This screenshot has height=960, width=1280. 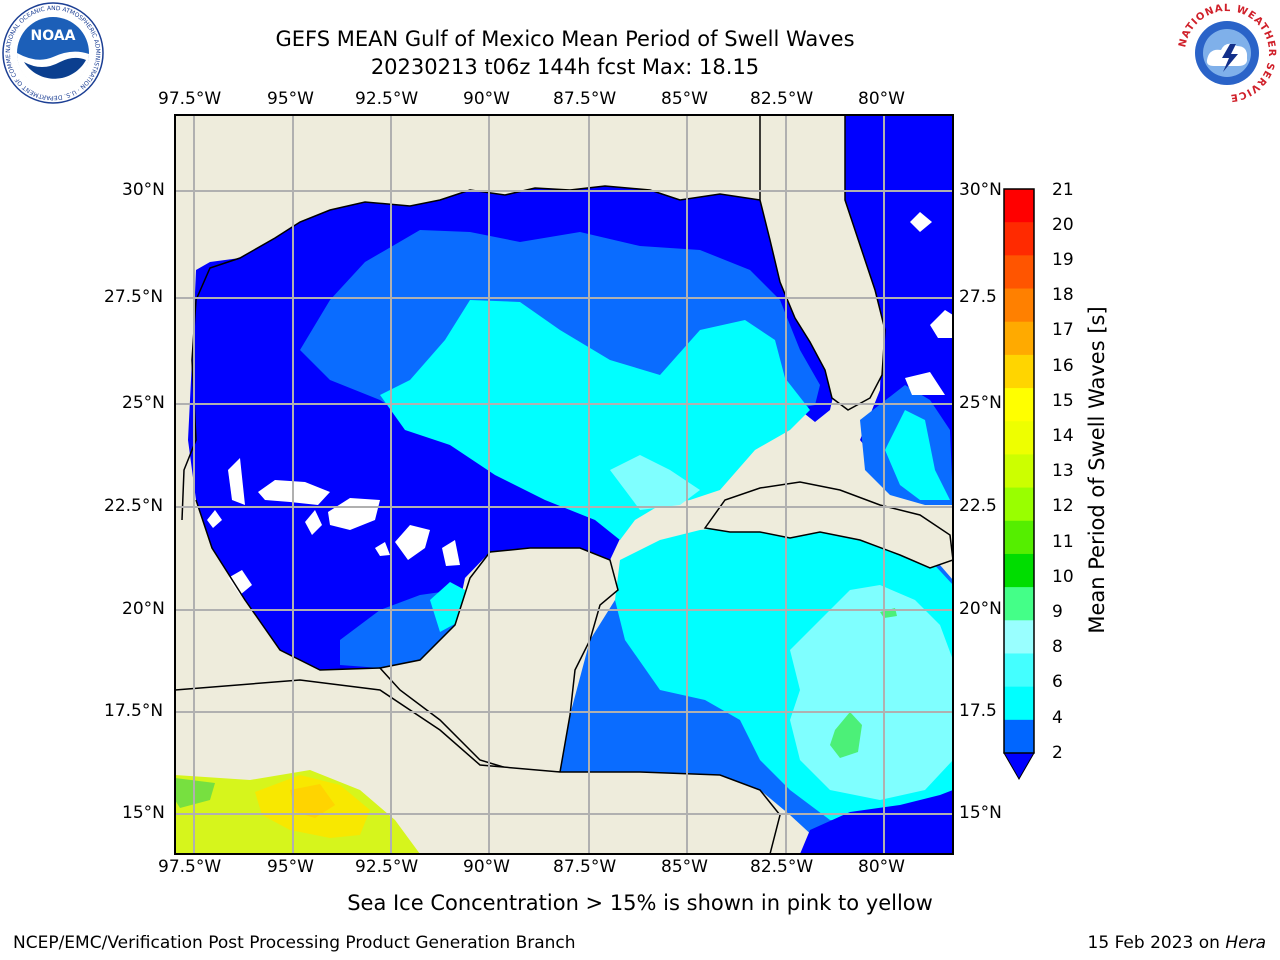 What do you see at coordinates (1063, 295) in the screenshot?
I see `colorbar-tick: 18` at bounding box center [1063, 295].